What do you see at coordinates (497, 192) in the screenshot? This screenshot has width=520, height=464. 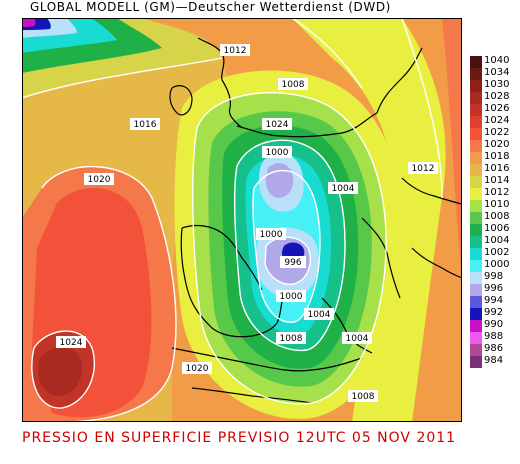 I see `legend-label: 1012` at bounding box center [497, 192].